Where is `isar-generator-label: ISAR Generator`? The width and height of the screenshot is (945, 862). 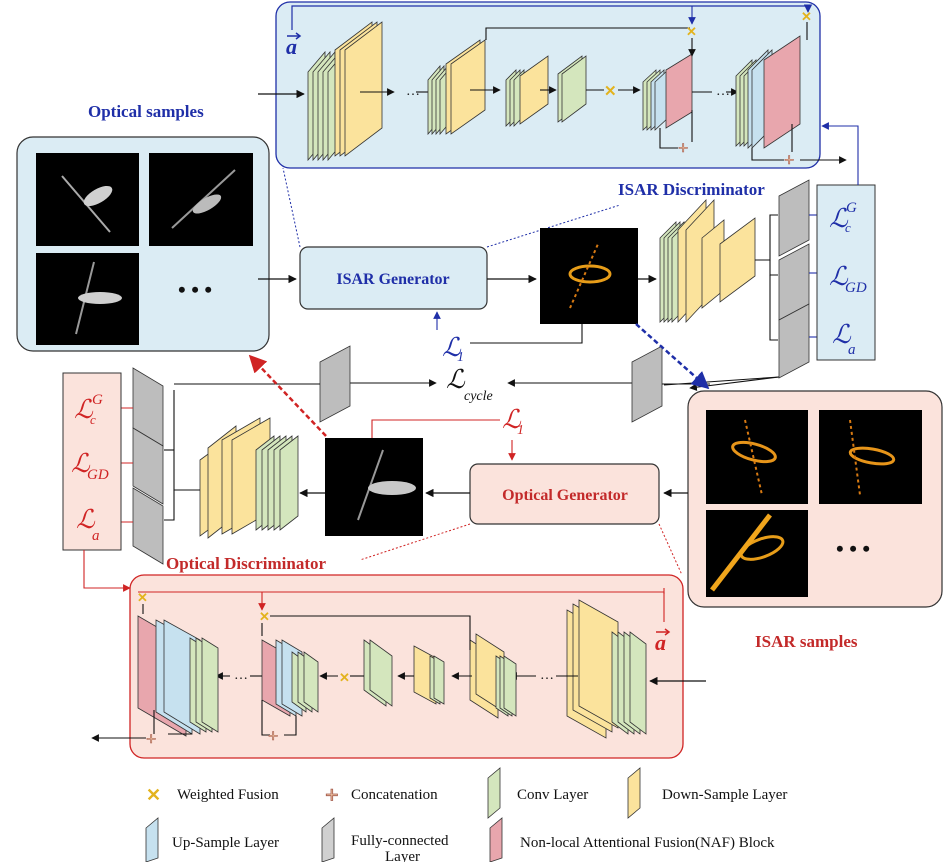 isar-generator-label: ISAR Generator is located at coordinates (392, 279).